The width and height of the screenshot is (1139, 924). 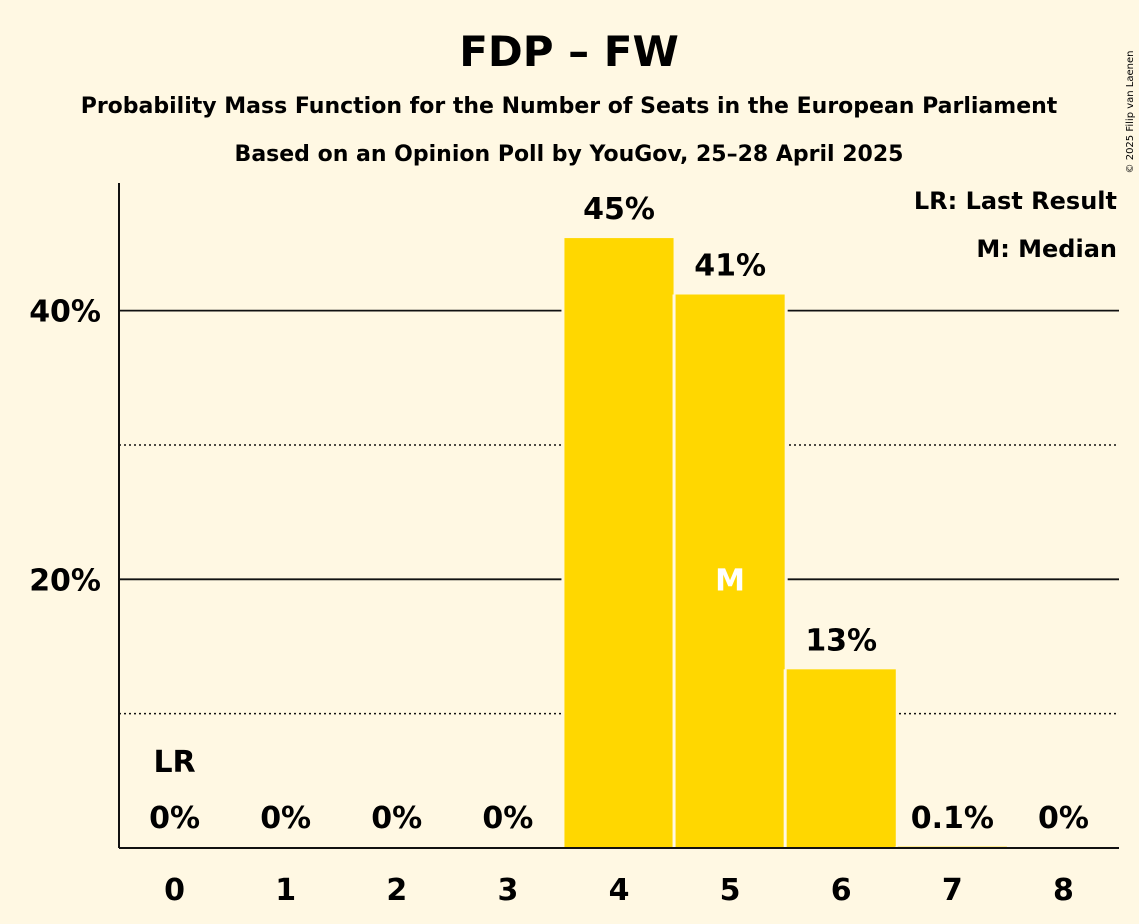 What do you see at coordinates (952, 890) in the screenshot?
I see `x-tick-label: 7` at bounding box center [952, 890].